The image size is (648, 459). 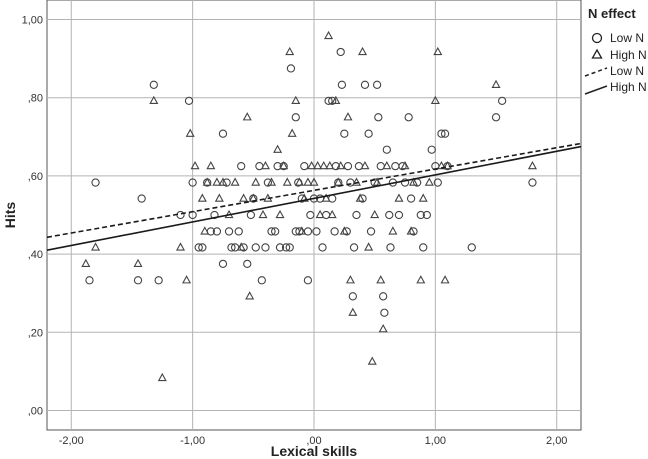 I want to click on legend-label-high-n-points: High N, so click(x=628, y=55).